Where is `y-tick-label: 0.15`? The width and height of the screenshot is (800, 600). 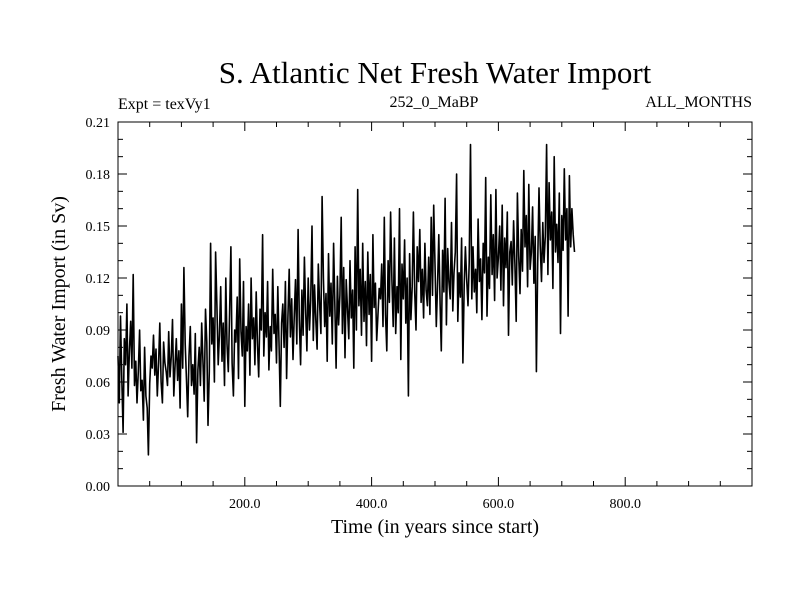 y-tick-label: 0.15 is located at coordinates (98, 227).